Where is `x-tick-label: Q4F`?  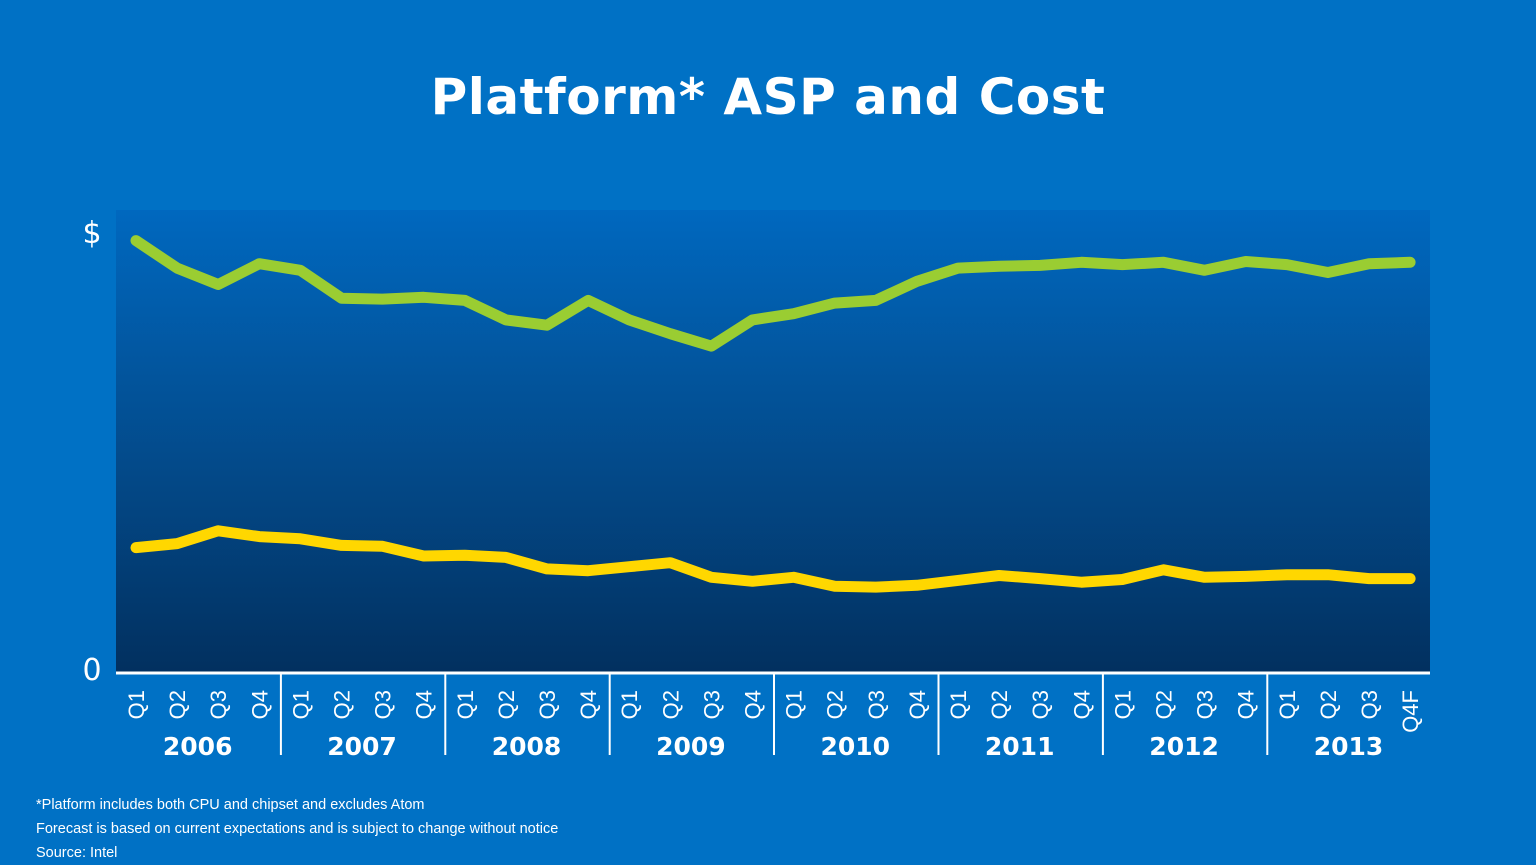 x-tick-label: Q4F is located at coordinates (1410, 711).